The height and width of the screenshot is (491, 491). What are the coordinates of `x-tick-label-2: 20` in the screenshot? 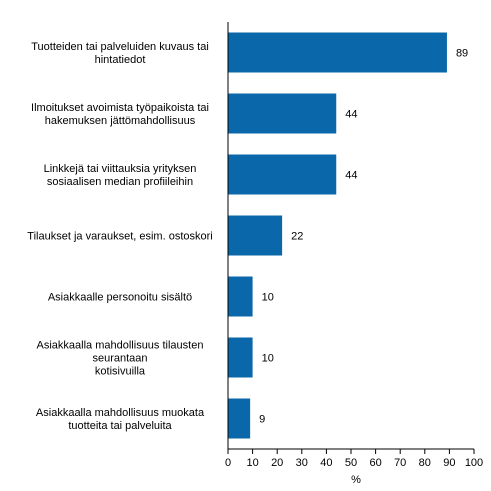 It's located at (277, 463).